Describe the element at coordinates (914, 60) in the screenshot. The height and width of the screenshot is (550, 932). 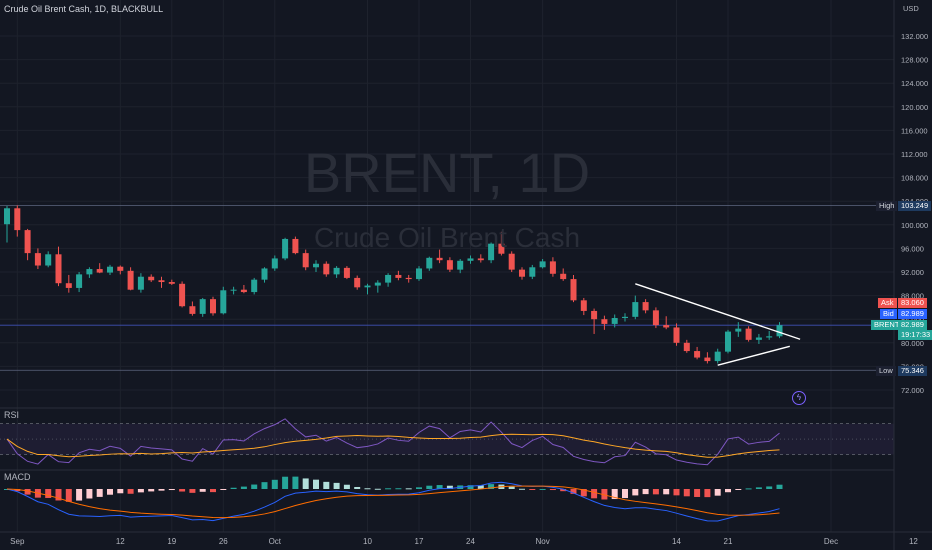
I see `price-tick-label: 128.000` at that location.